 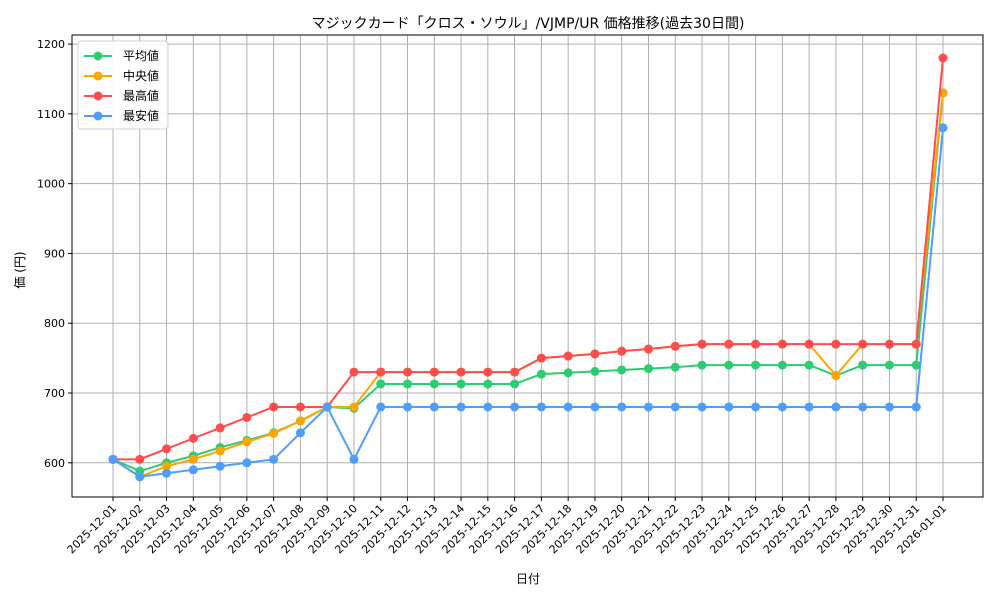 What do you see at coordinates (123, 85) in the screenshot?
I see `legend-box` at bounding box center [123, 85].